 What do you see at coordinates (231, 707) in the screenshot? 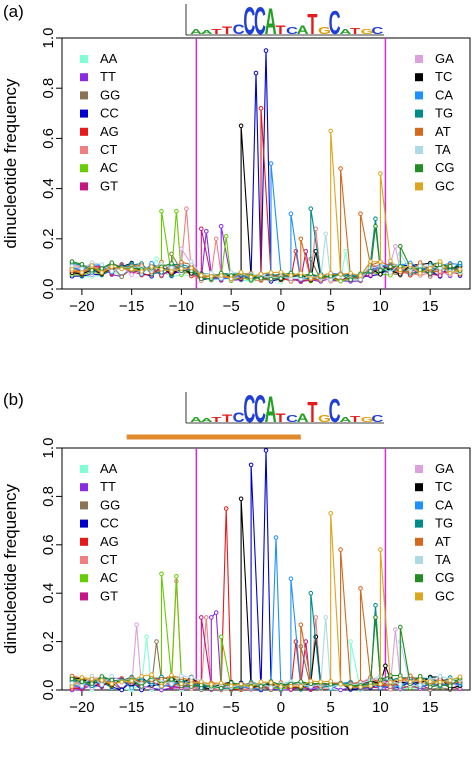
I see `x-tick-label: −5` at bounding box center [231, 707].